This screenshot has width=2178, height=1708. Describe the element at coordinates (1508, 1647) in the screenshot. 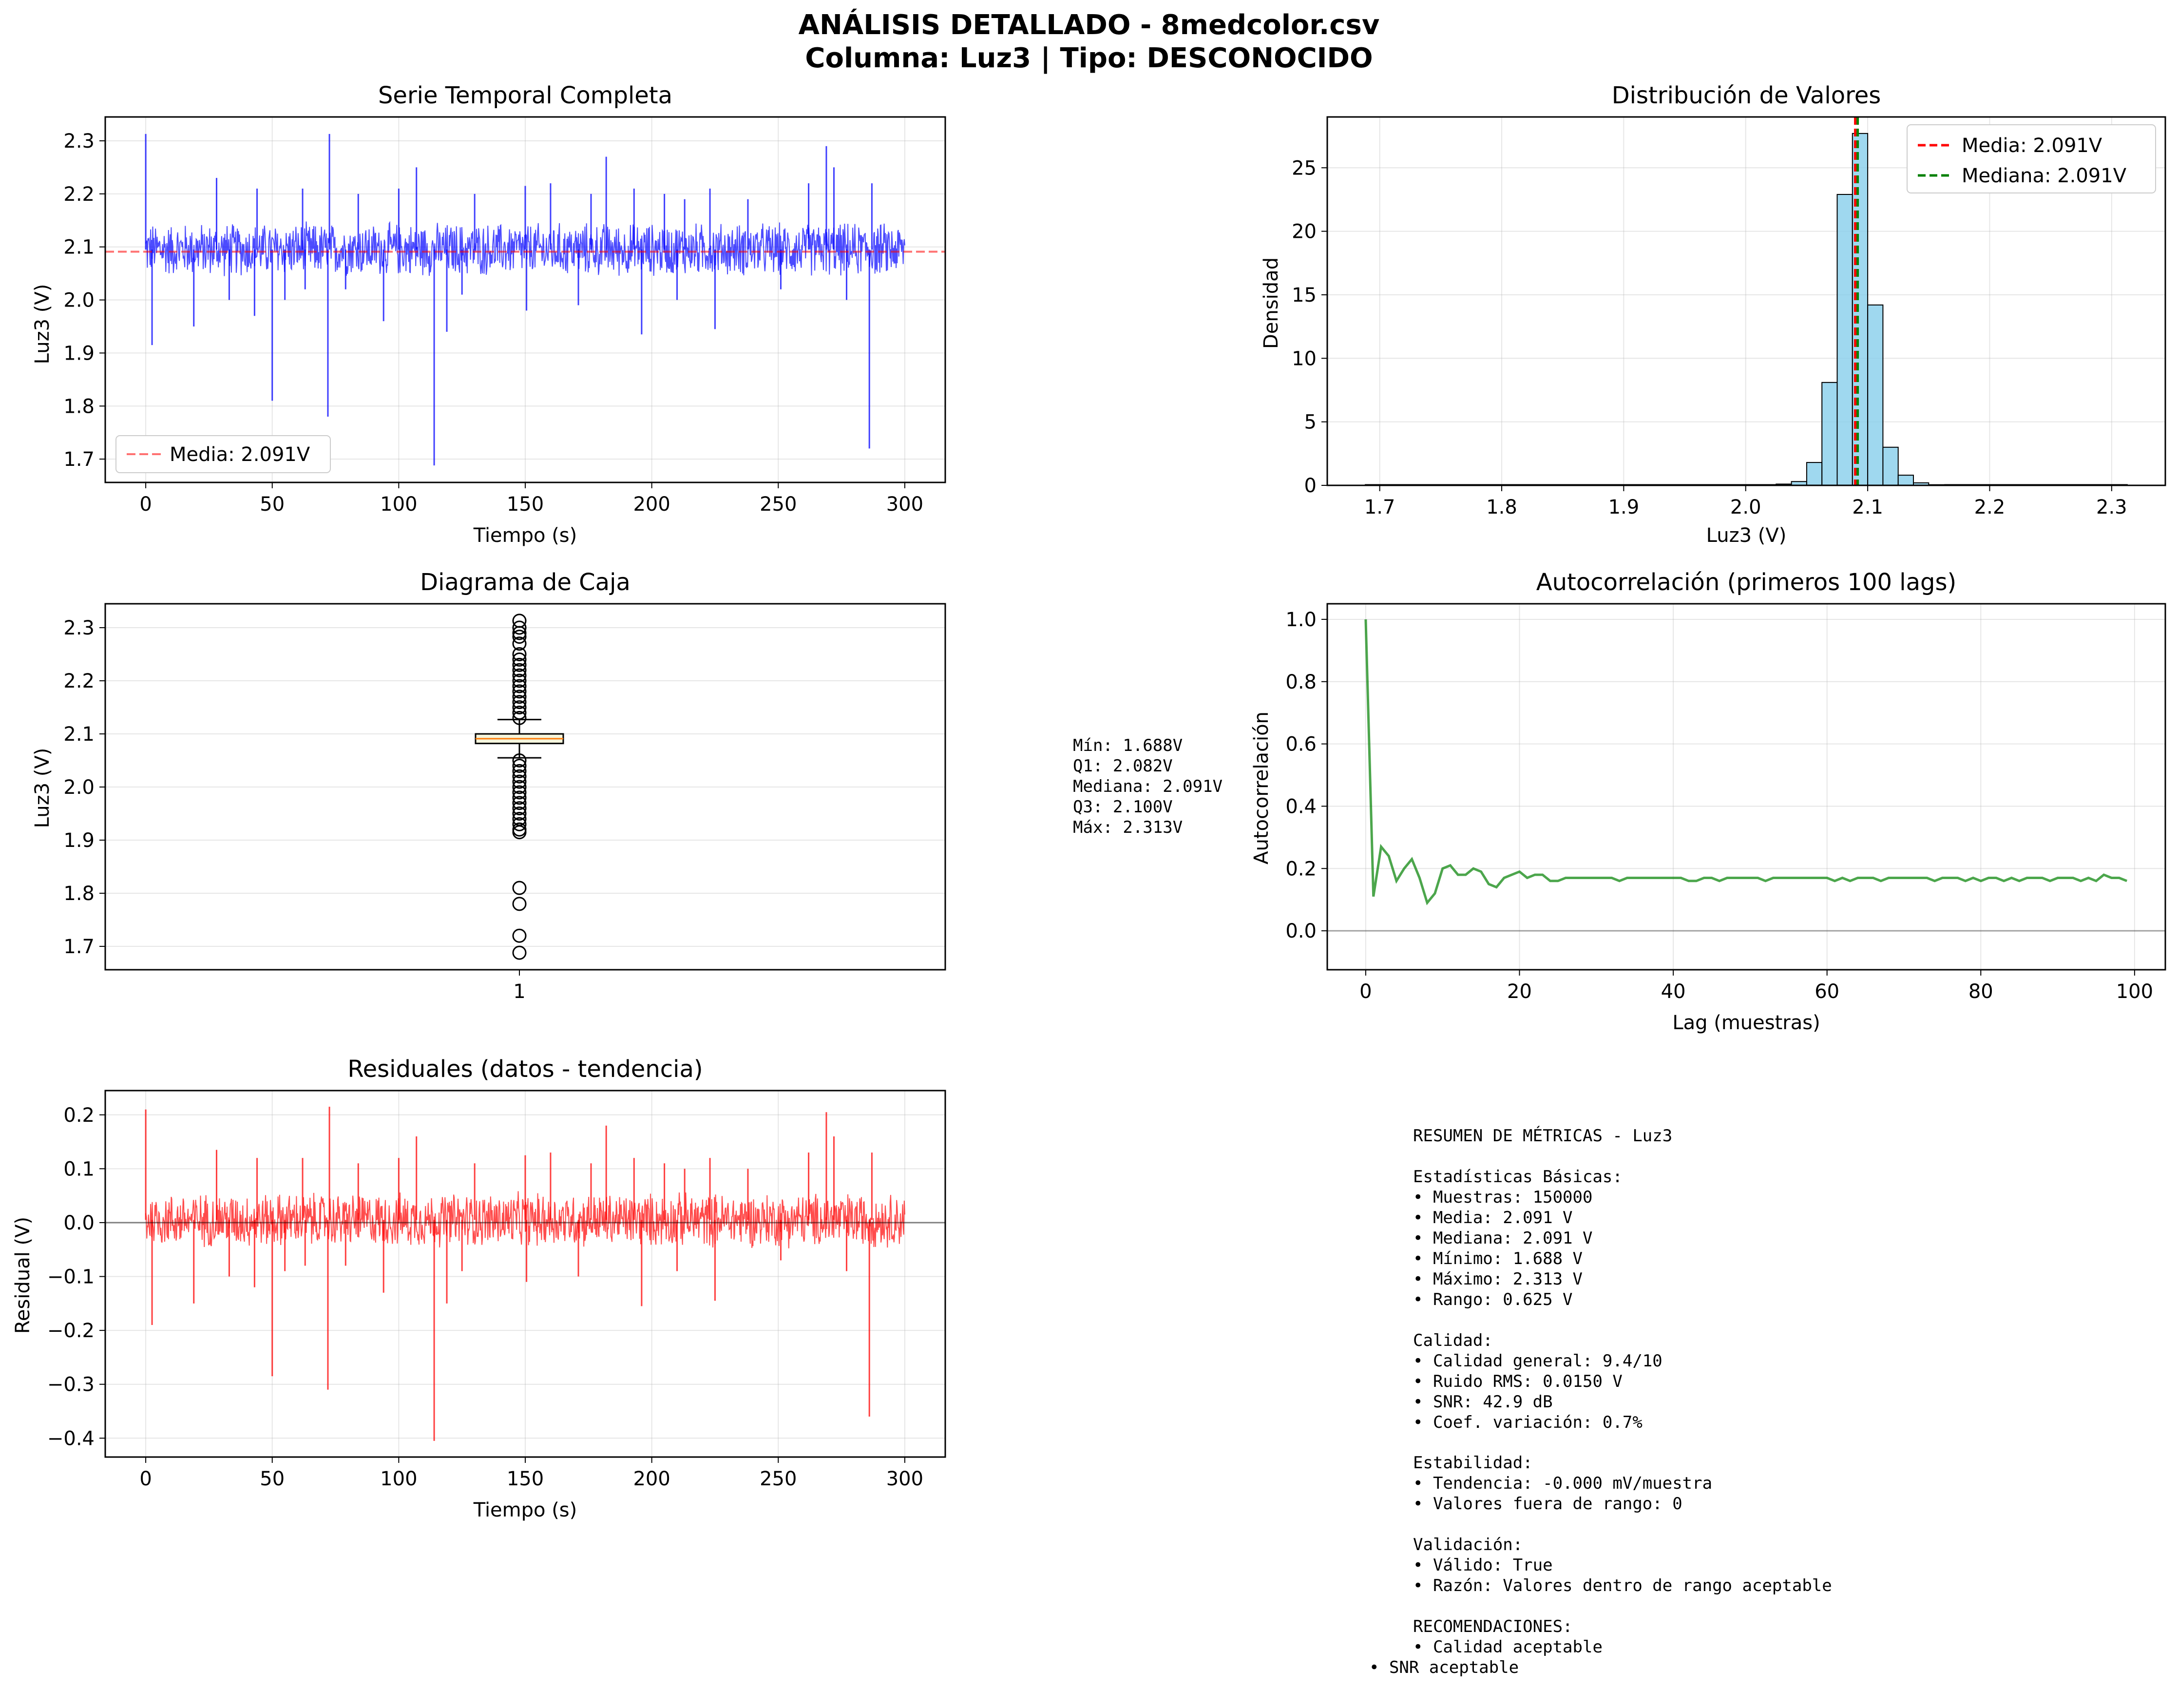

I see `summary-line: • Calidad aceptable` at that location.